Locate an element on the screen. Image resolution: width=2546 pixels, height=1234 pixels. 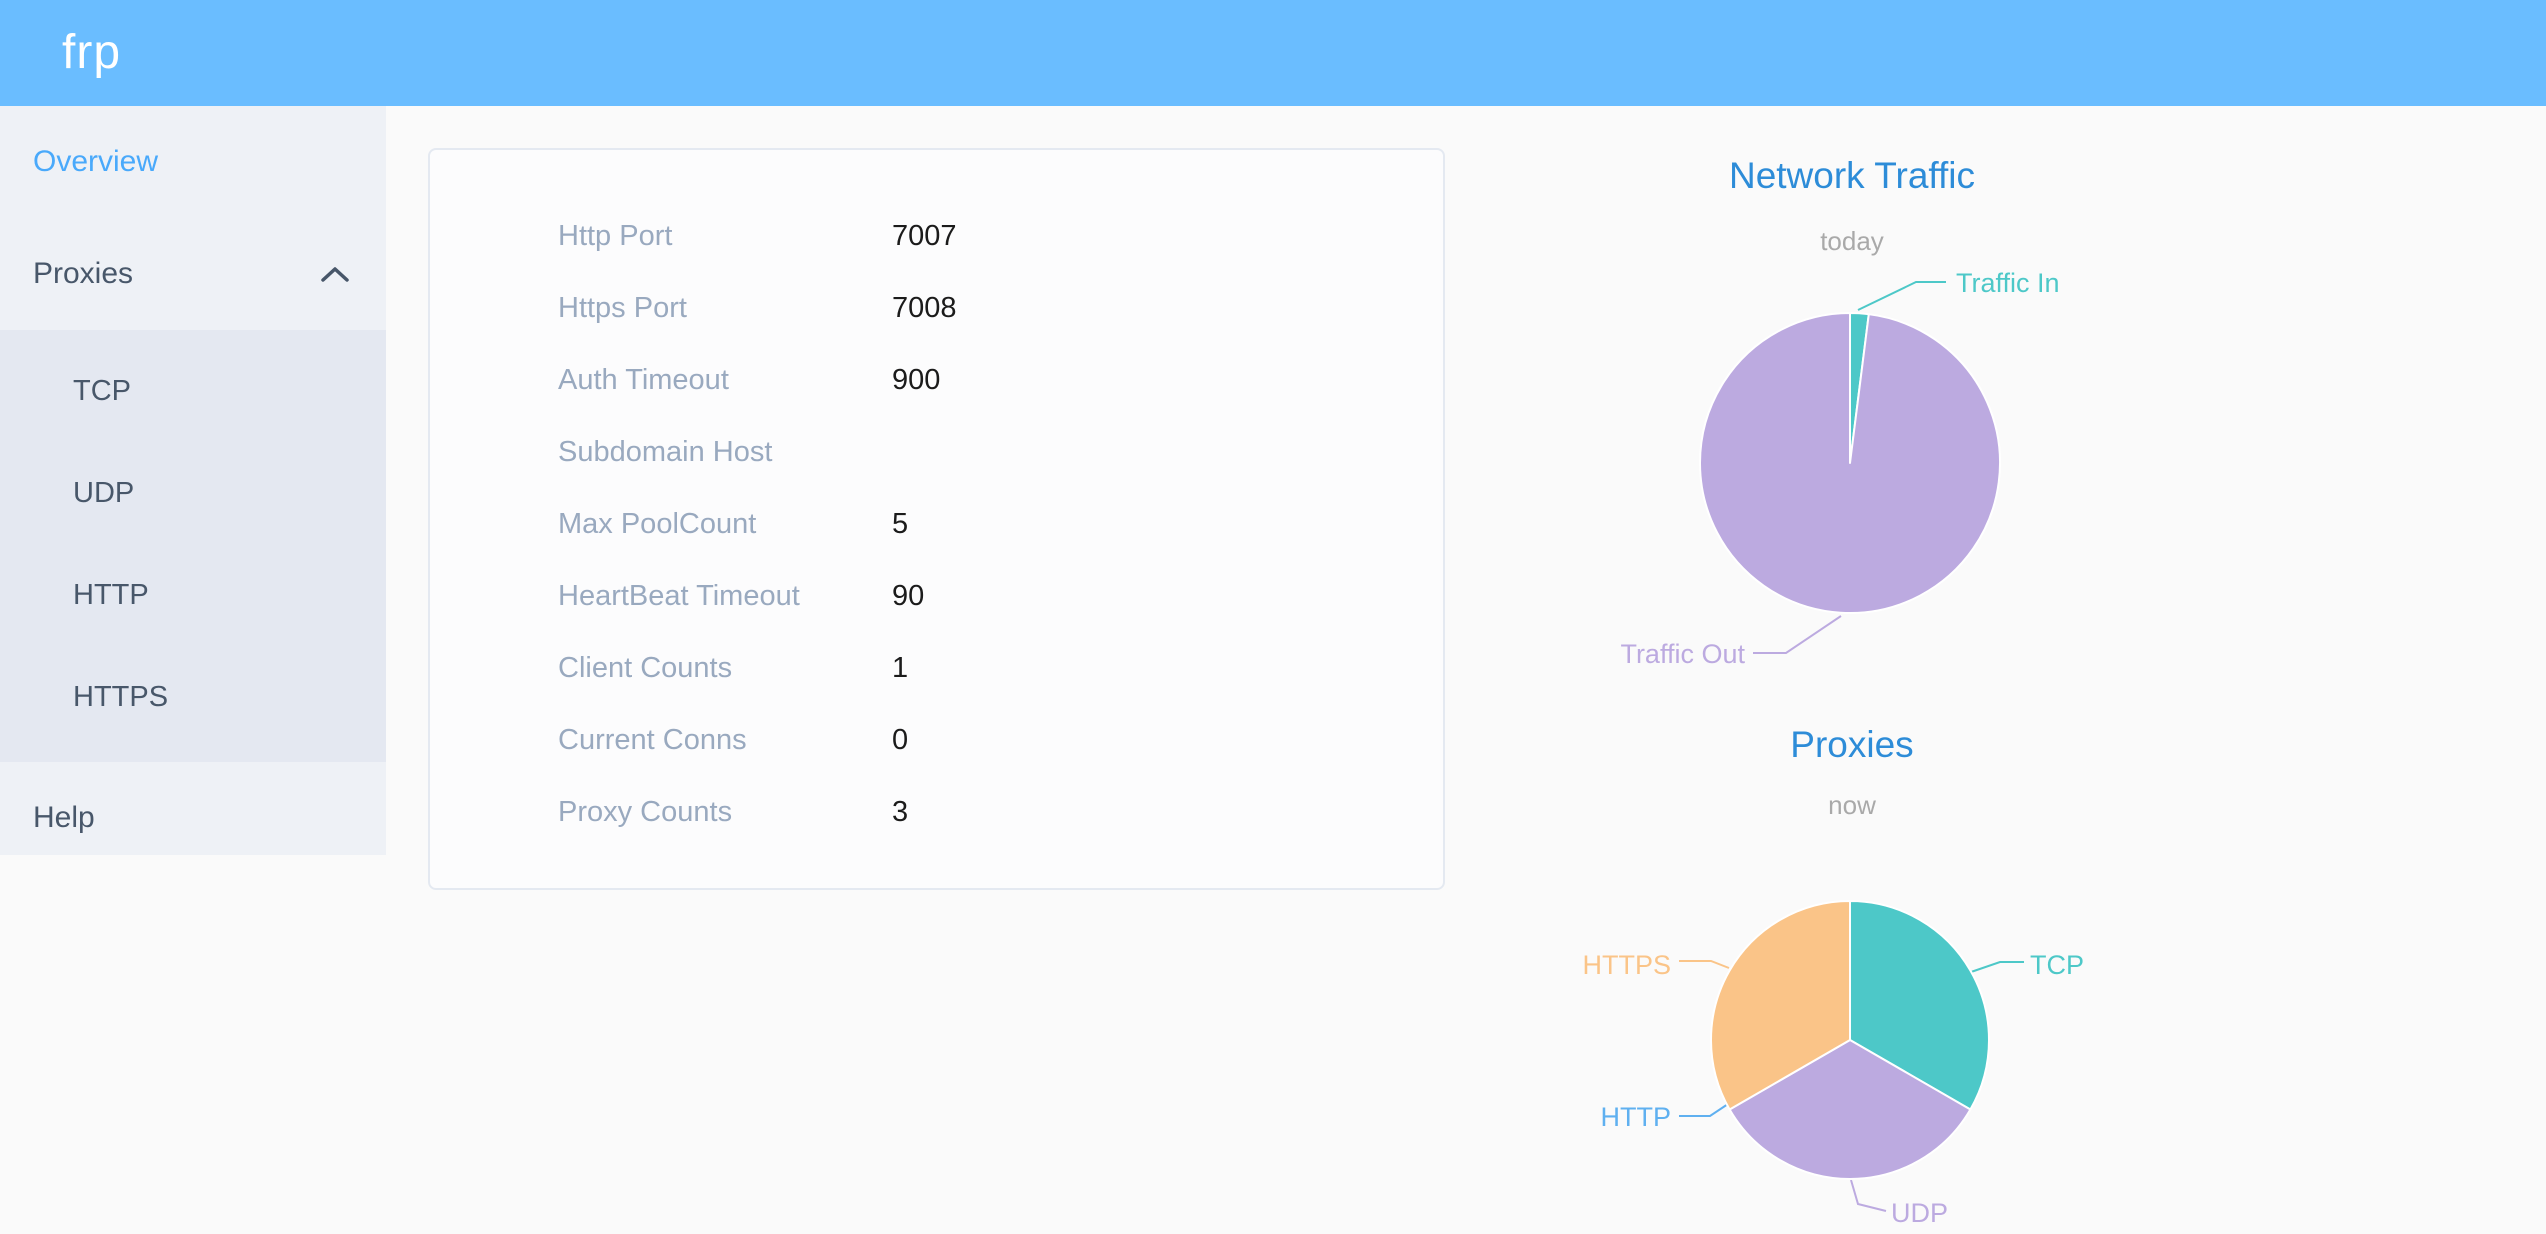
row-value: 7007 is located at coordinates (924, 235).